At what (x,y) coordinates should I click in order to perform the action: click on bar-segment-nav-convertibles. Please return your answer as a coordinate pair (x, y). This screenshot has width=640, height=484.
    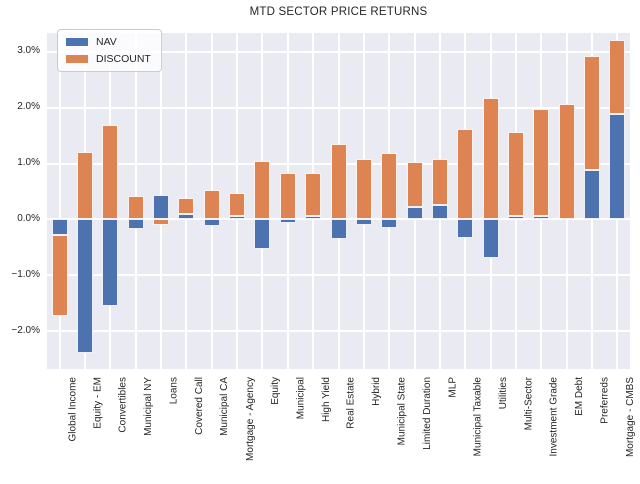
    Looking at the image, I should click on (110, 262).